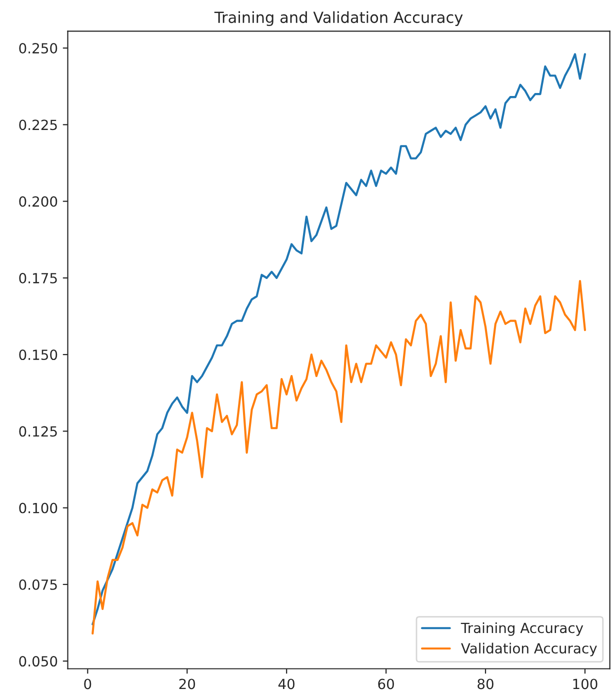 The image size is (616, 693). What do you see at coordinates (38, 48) in the screenshot?
I see `y-tick-label: 0.250` at bounding box center [38, 48].